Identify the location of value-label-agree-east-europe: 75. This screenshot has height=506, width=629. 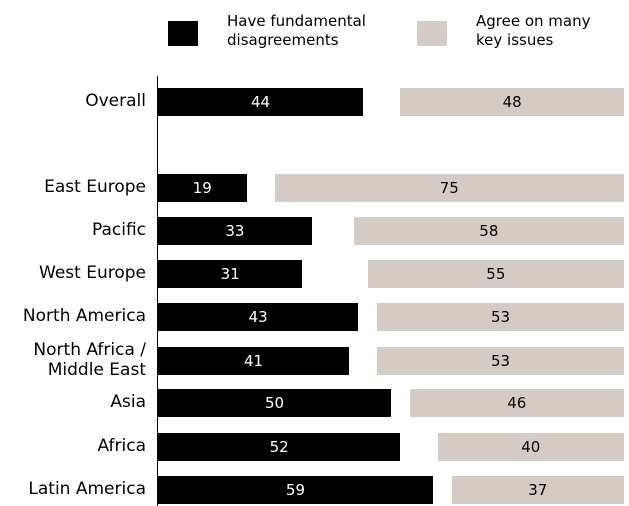
(449, 188).